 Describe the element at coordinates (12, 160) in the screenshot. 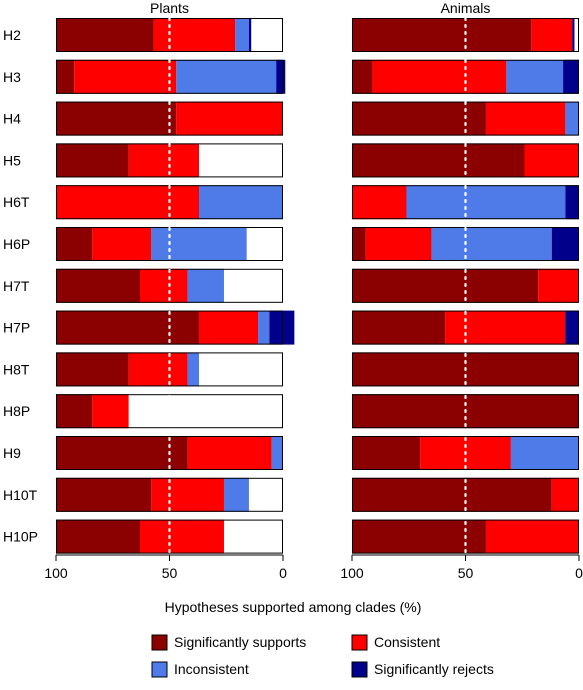

I see `category-label-h5: H5` at that location.